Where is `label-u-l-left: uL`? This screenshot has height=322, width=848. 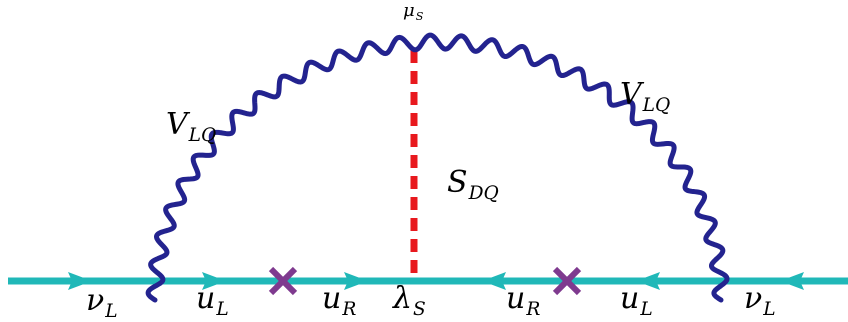 label-u-l-left: uL is located at coordinates (212, 301).